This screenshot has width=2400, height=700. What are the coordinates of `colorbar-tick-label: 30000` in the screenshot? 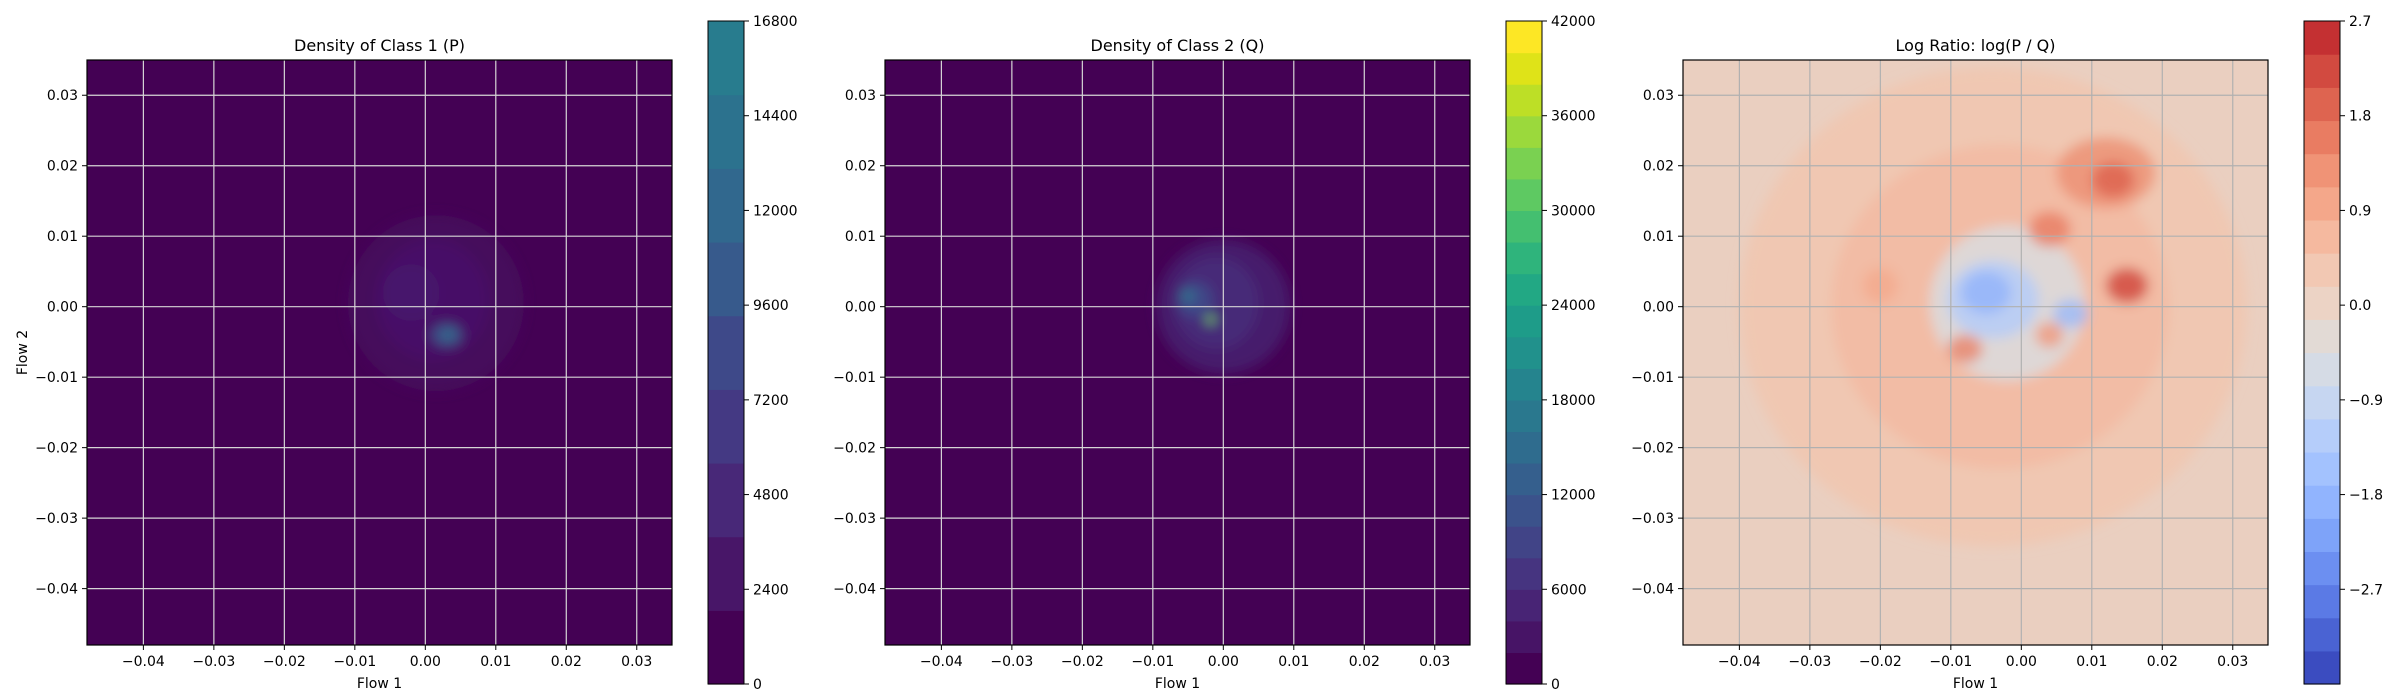 It's located at (1573, 211).